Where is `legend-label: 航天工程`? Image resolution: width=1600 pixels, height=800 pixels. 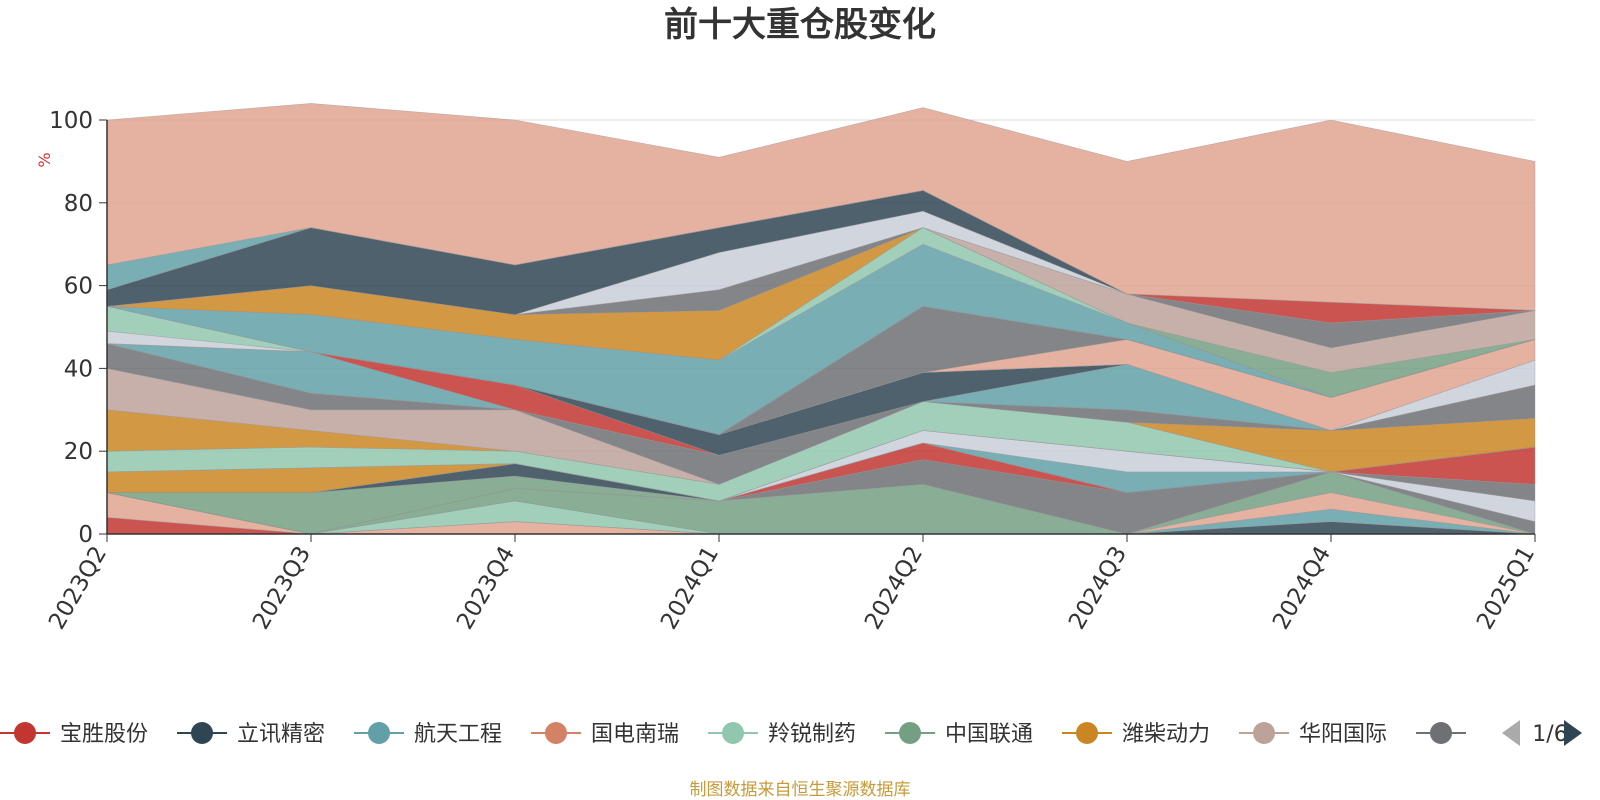 legend-label: 航天工程 is located at coordinates (458, 734).